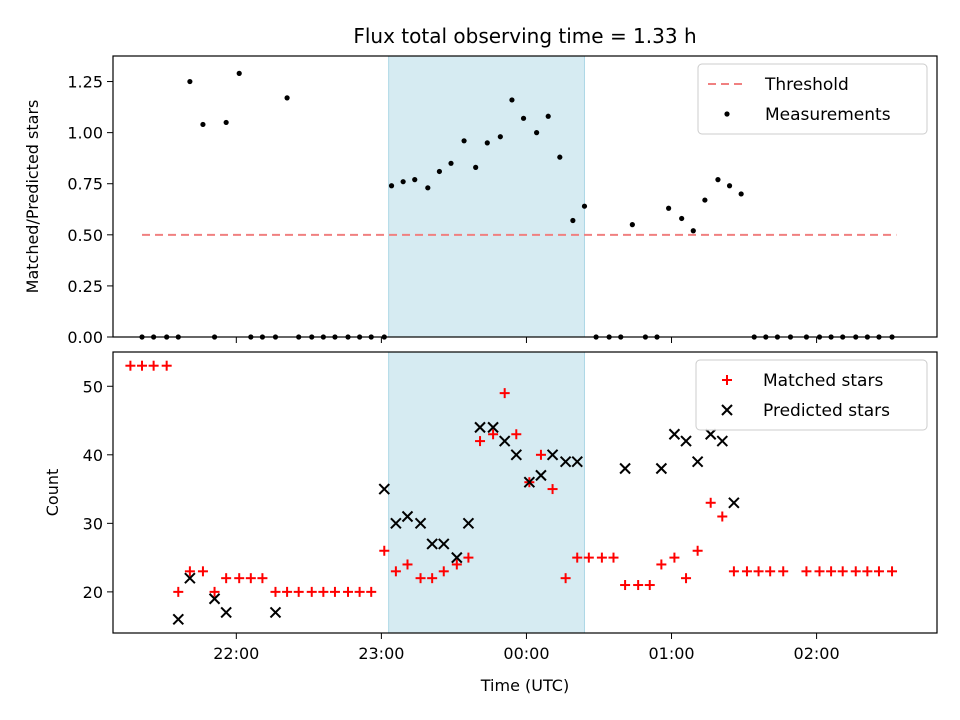  What do you see at coordinates (85, 184) in the screenshot?
I see `y-tick-label: 0.75` at bounding box center [85, 184].